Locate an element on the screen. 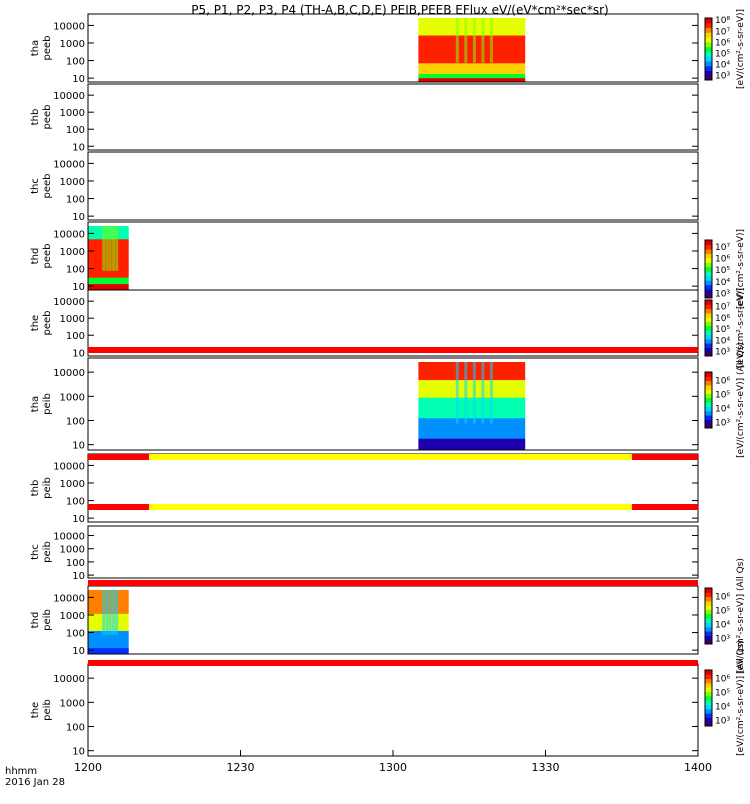  footer-hhmm: hhmm is located at coordinates (21, 771).